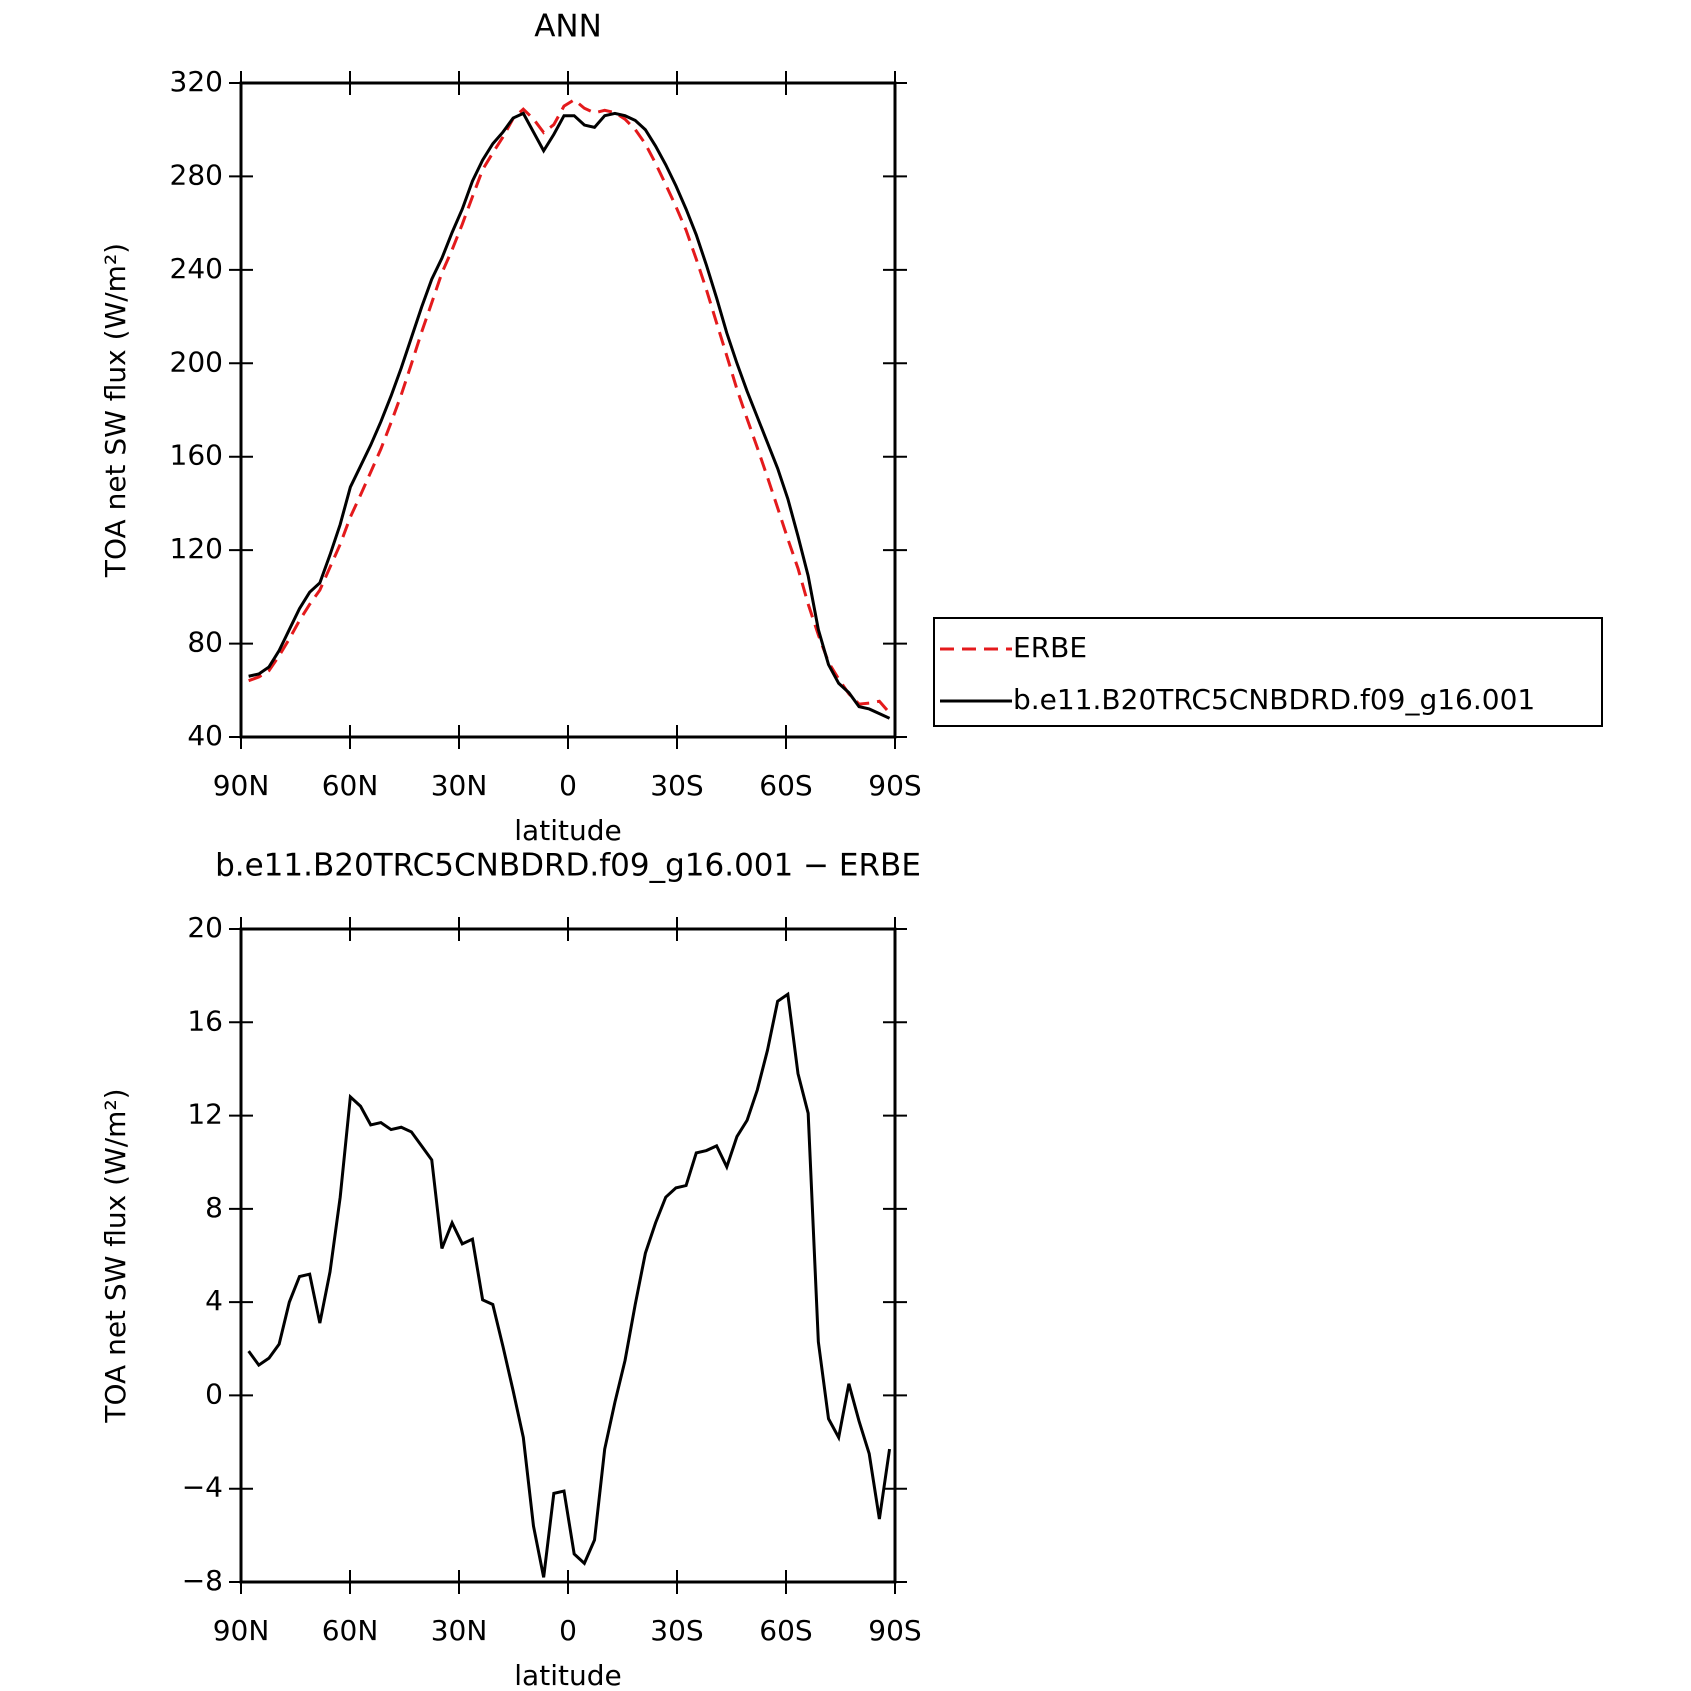 The image size is (1691, 1691). Describe the element at coordinates (196, 361) in the screenshot. I see `y-tick-label: 200` at that location.